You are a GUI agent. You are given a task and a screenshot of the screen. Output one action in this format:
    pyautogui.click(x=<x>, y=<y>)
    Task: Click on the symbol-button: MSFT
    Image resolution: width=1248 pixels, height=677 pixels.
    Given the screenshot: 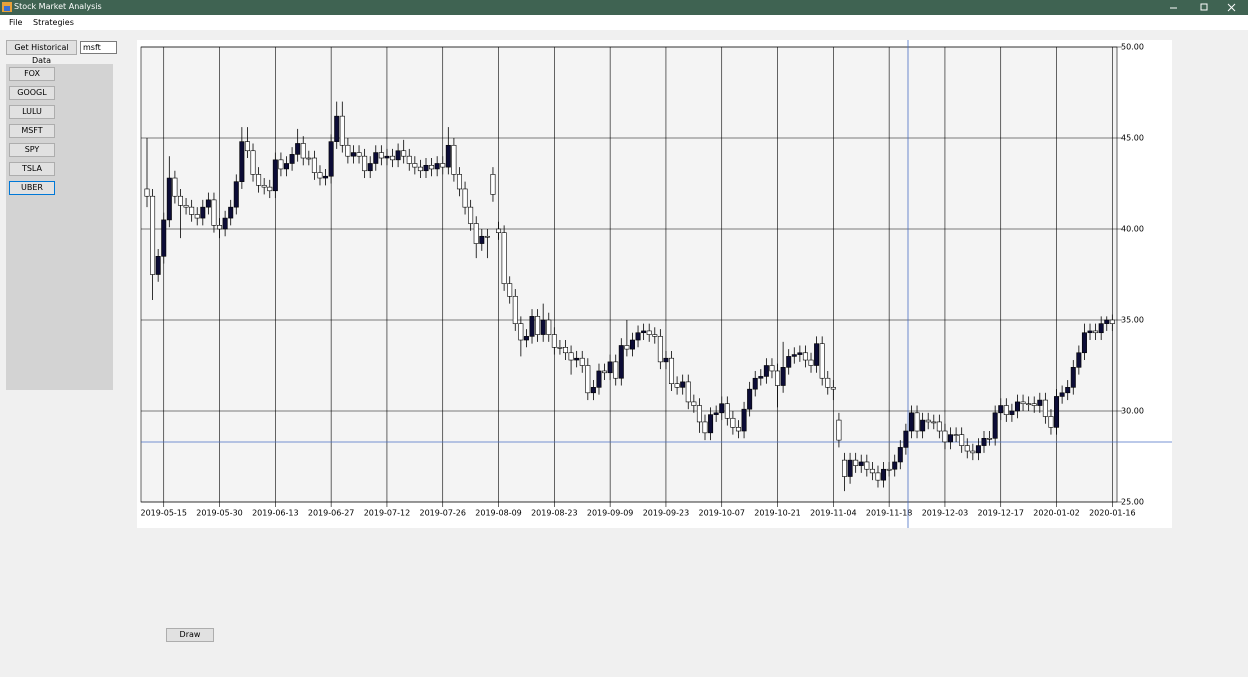 What is the action you would take?
    pyautogui.click(x=32, y=131)
    